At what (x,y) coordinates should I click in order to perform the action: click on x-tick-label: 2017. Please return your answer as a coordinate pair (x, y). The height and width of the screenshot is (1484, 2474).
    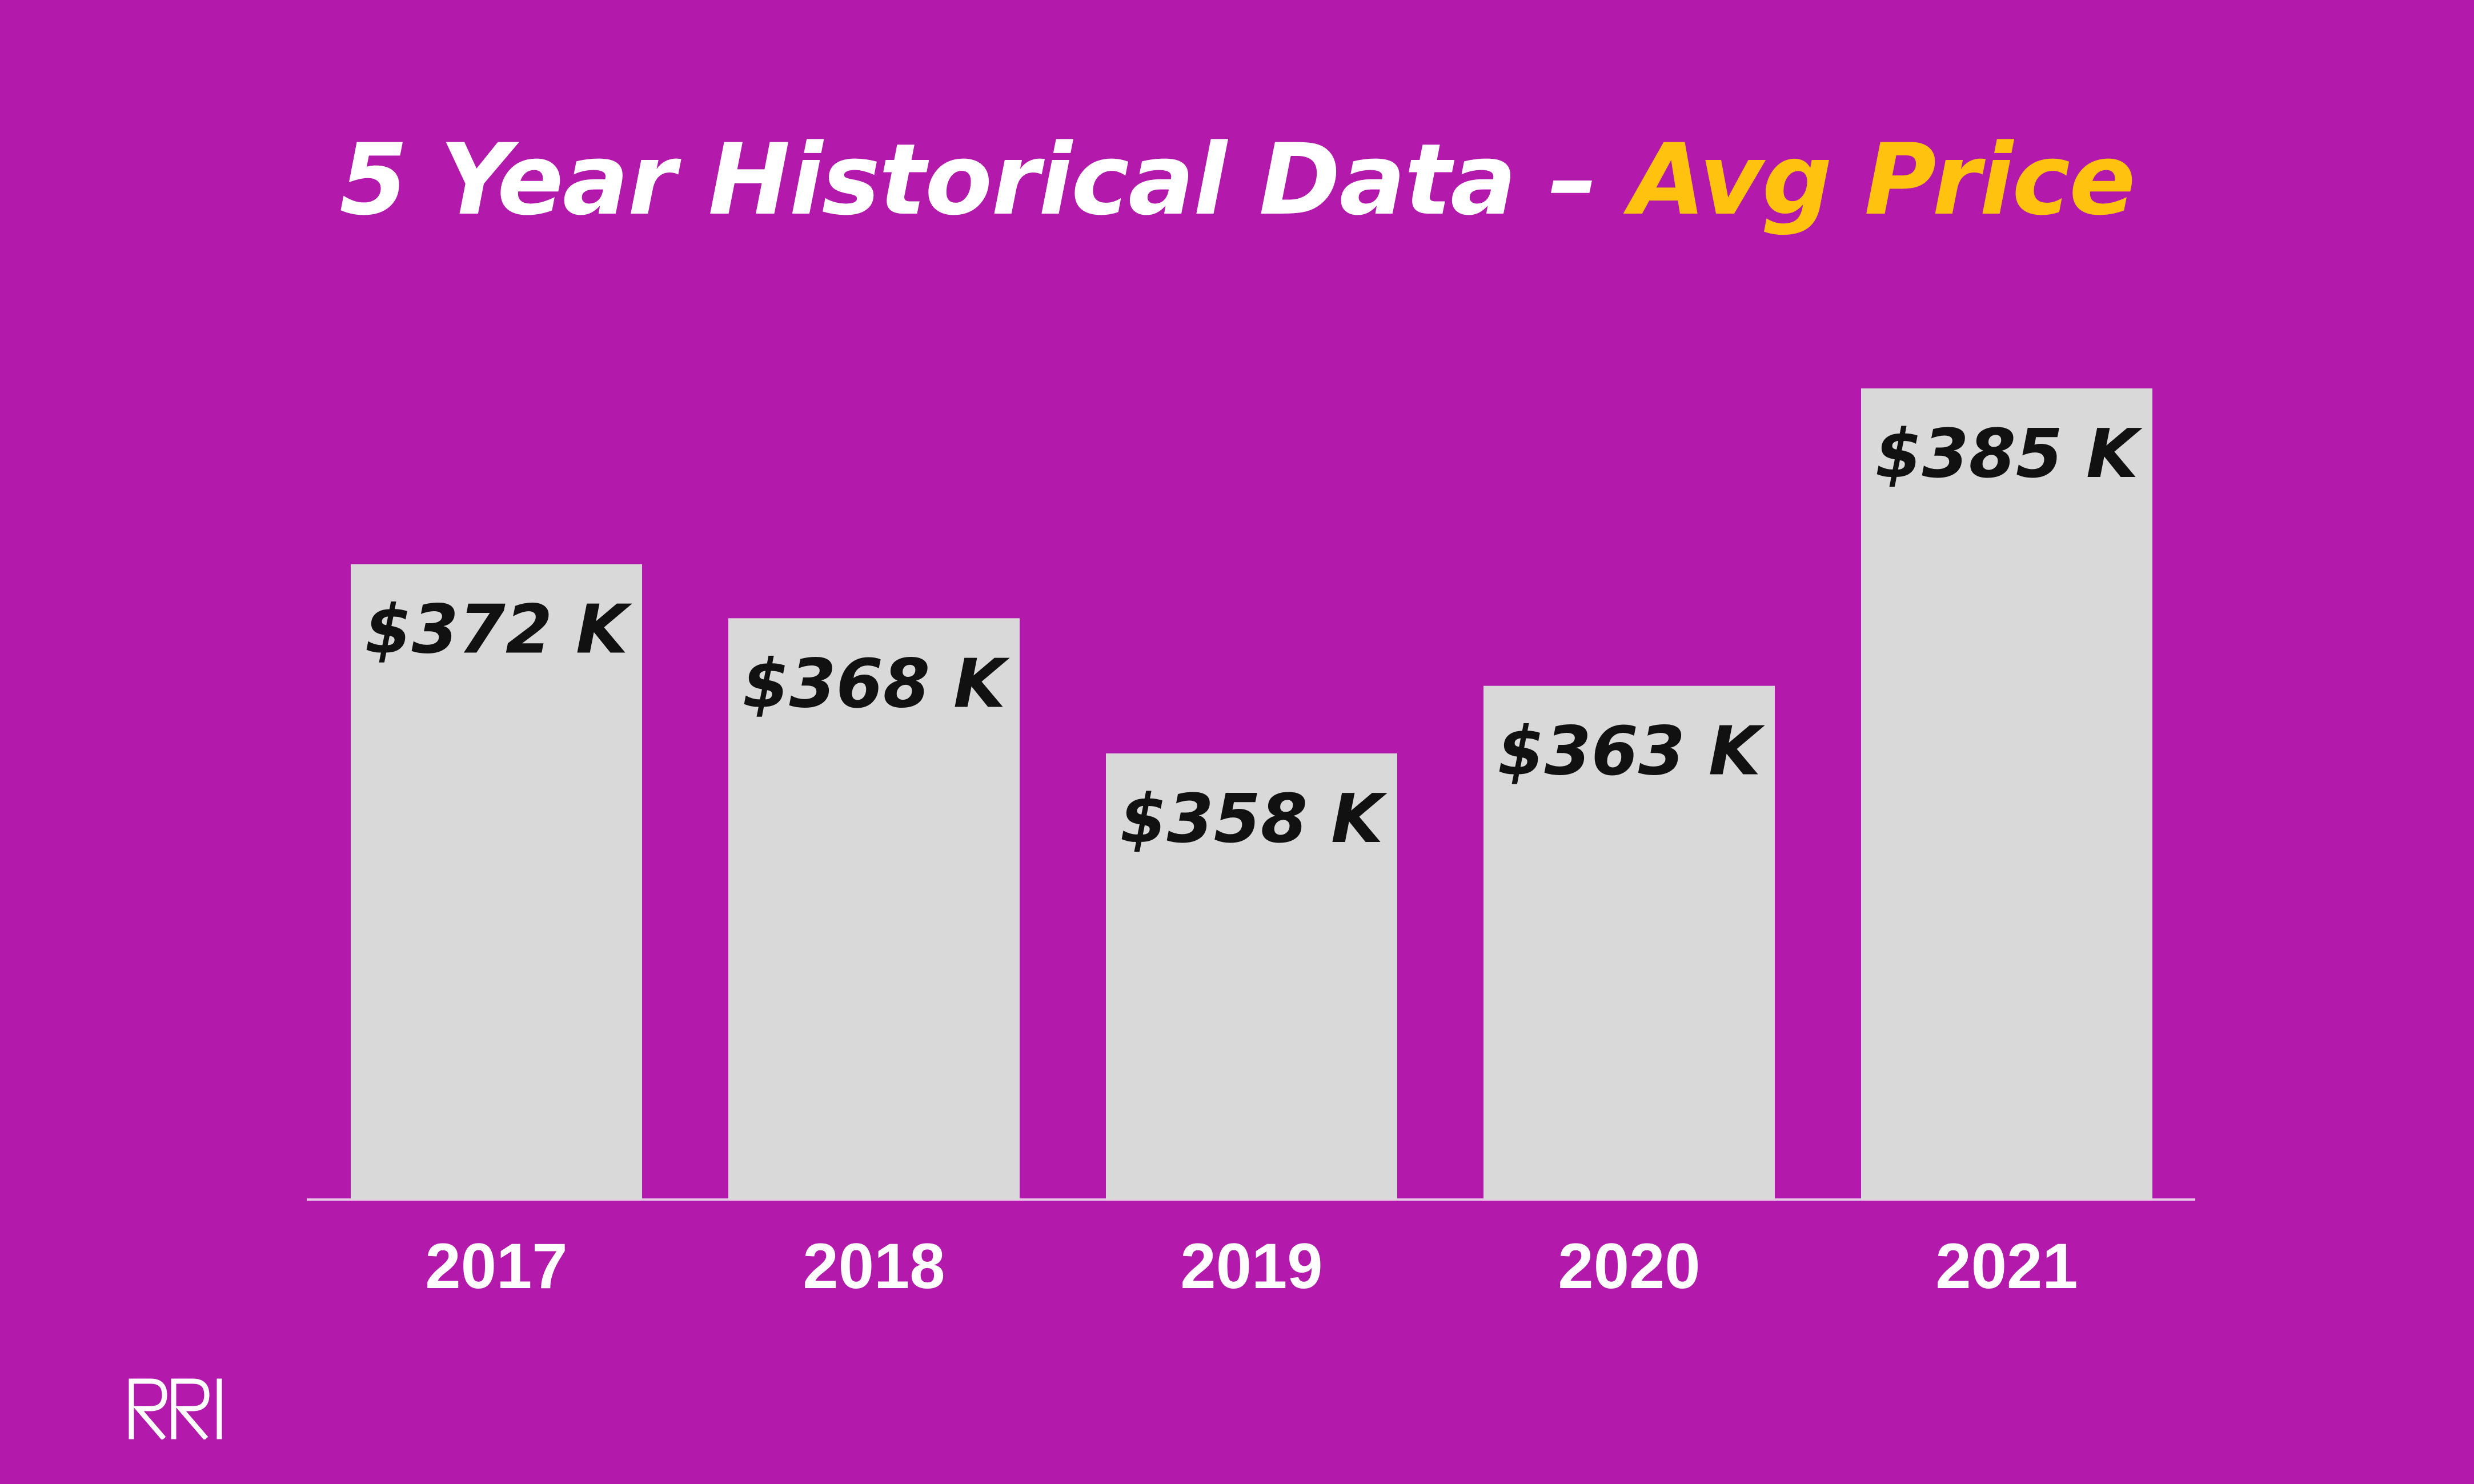
    Looking at the image, I should click on (496, 1266).